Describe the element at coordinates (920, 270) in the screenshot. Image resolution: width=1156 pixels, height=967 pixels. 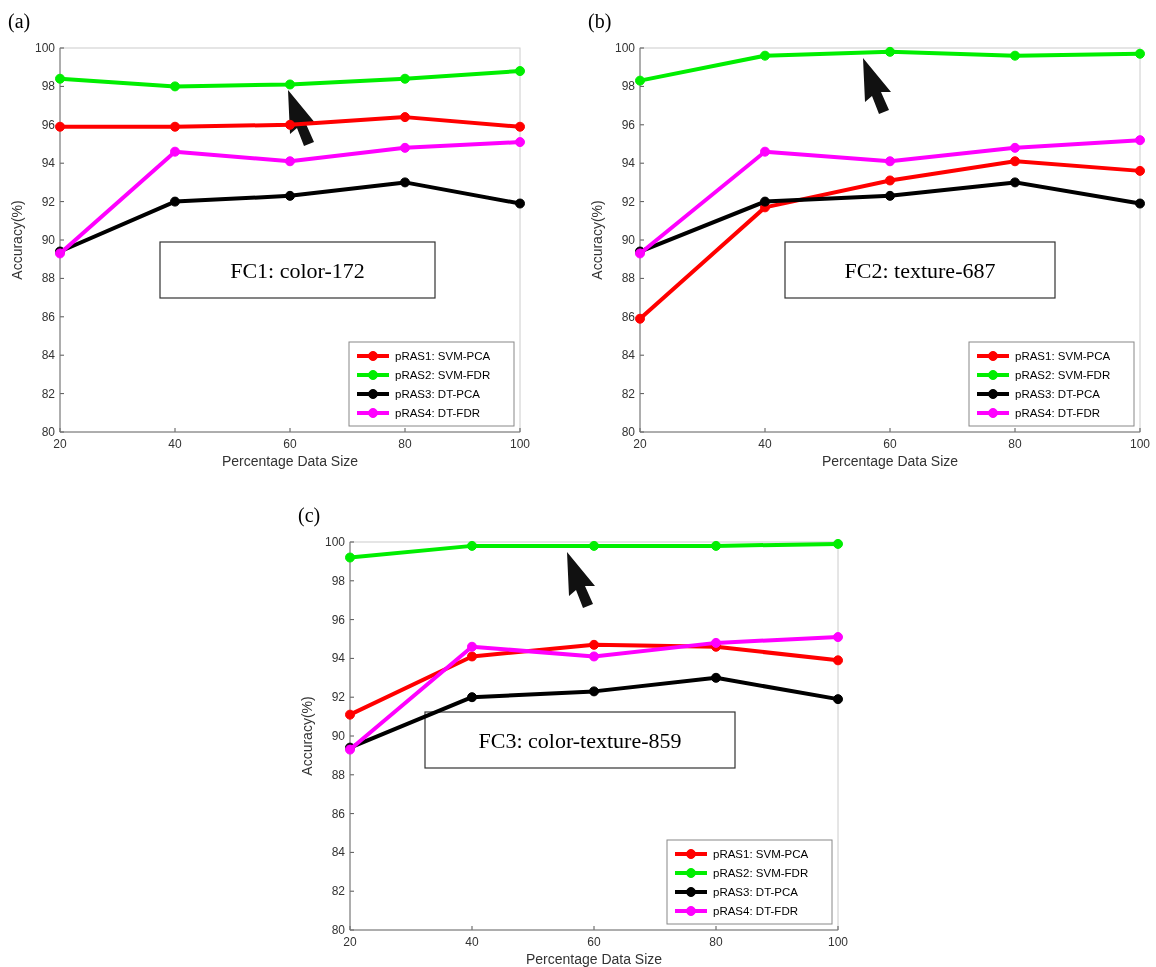
I see `annotation: FC2: texture-687` at that location.